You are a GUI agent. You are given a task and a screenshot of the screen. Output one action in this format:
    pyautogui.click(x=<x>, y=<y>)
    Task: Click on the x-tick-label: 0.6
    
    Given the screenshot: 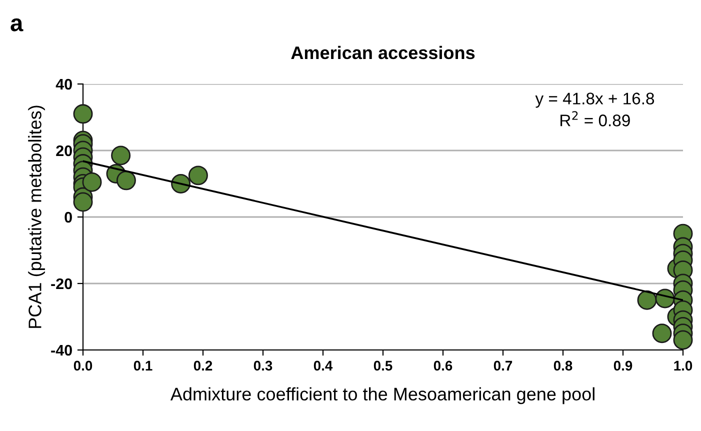 What is the action you would take?
    pyautogui.click(x=443, y=365)
    